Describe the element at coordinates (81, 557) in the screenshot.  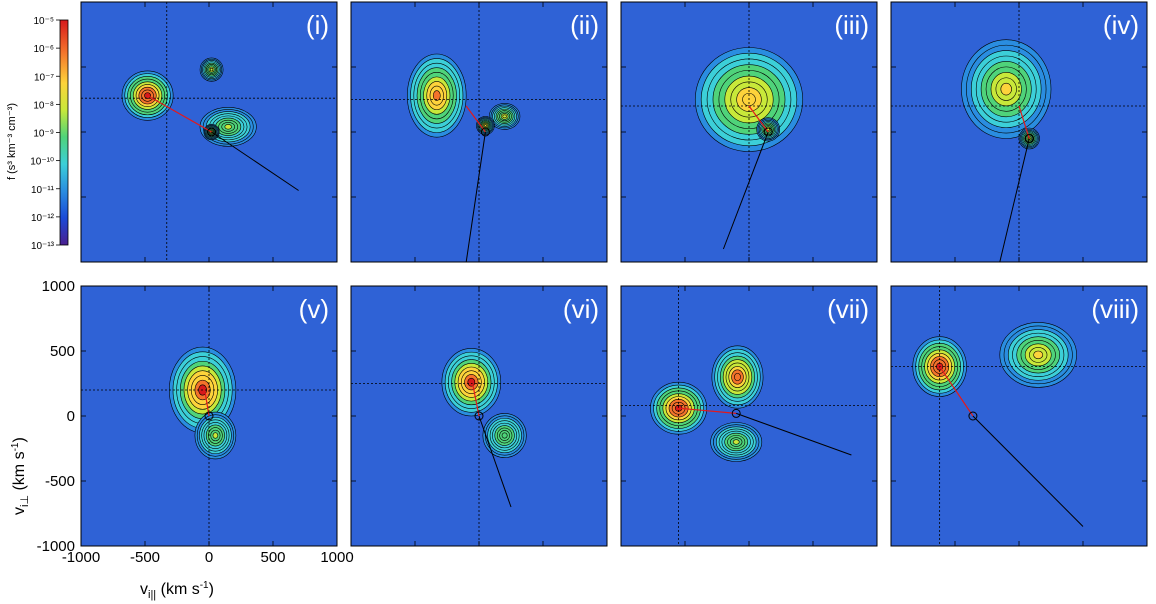
I see `x-tick-label: -1000` at that location.